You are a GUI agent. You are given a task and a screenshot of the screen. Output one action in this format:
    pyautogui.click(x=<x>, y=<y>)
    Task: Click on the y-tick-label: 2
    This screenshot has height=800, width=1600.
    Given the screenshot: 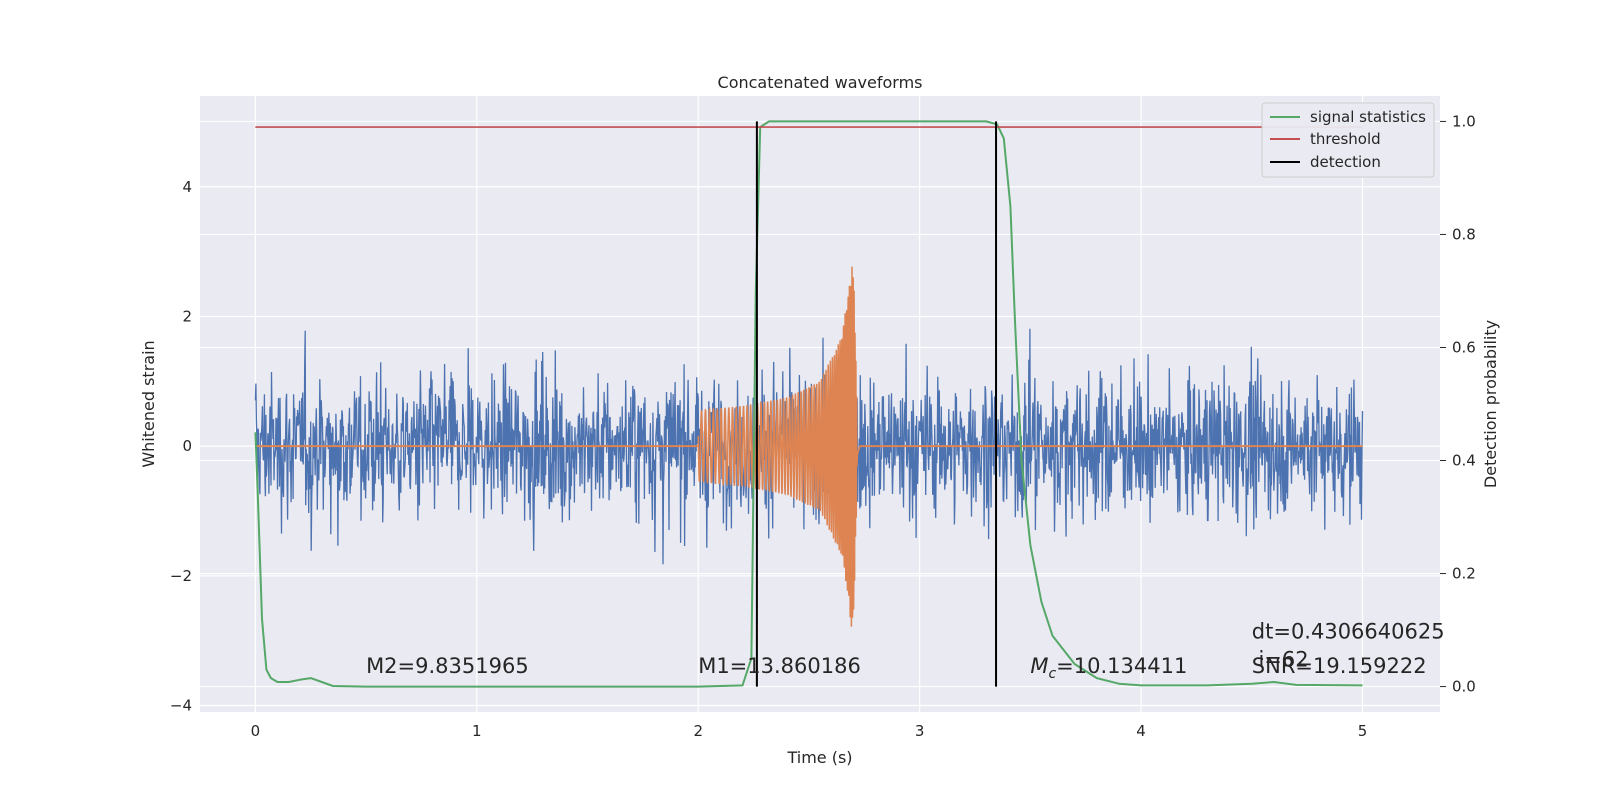 What is the action you would take?
    pyautogui.click(x=187, y=316)
    